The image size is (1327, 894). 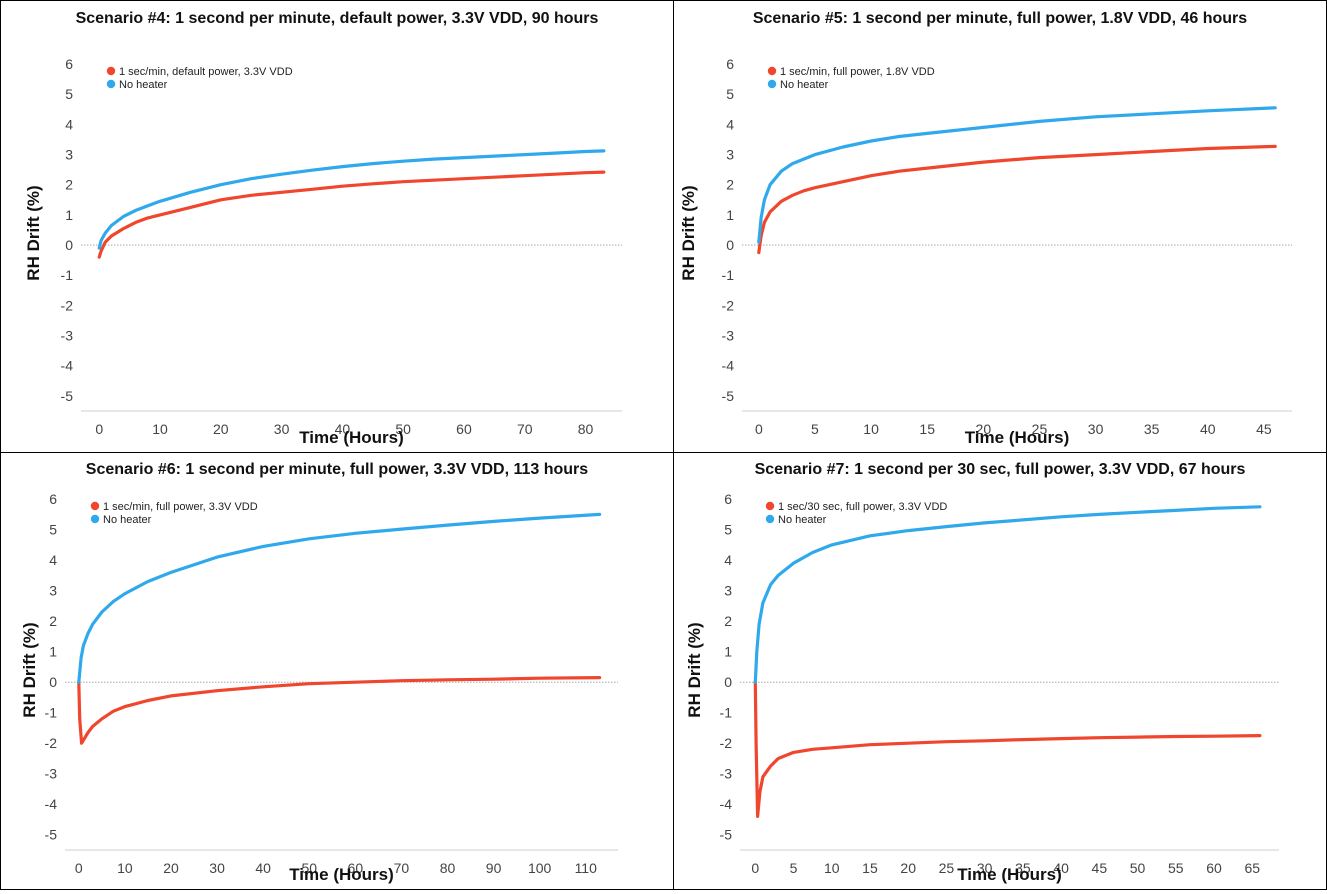 What do you see at coordinates (857, 72) in the screenshot?
I see `legend-label: 1 sec/min, full power, 1.8V VDD` at bounding box center [857, 72].